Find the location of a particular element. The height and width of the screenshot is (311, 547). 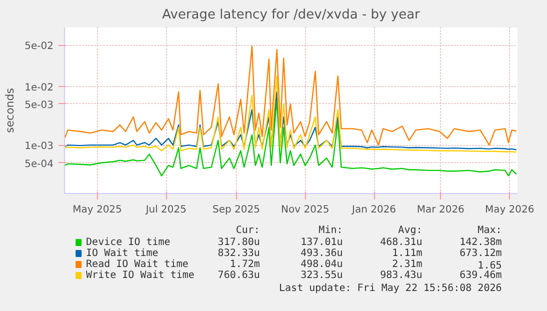

x-tick-label: Nov 2025 is located at coordinates (305, 210).